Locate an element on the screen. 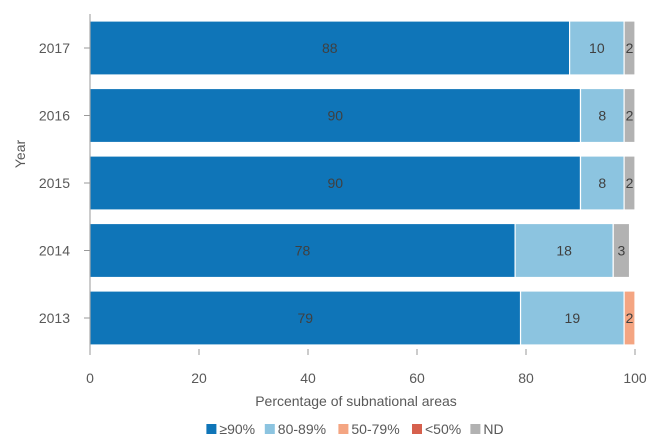 The height and width of the screenshot is (443, 665). data-label-2014-s0: 78 is located at coordinates (303, 251).